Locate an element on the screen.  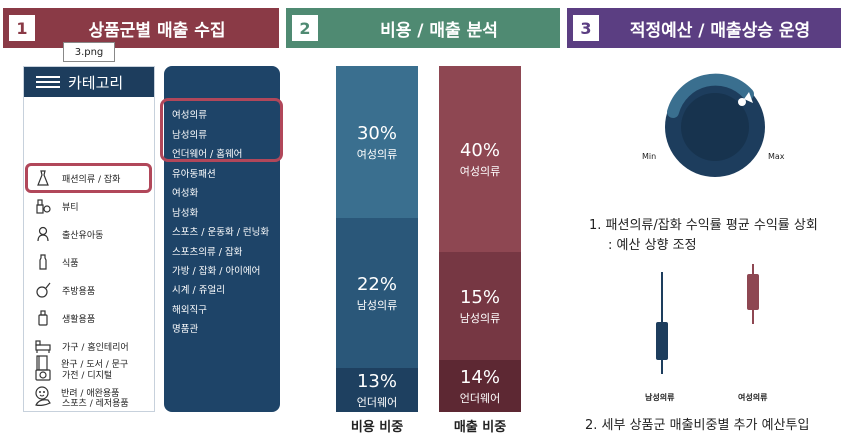
cost-segment-underwear: 13% 언더웨어 is located at coordinates (377, 390).